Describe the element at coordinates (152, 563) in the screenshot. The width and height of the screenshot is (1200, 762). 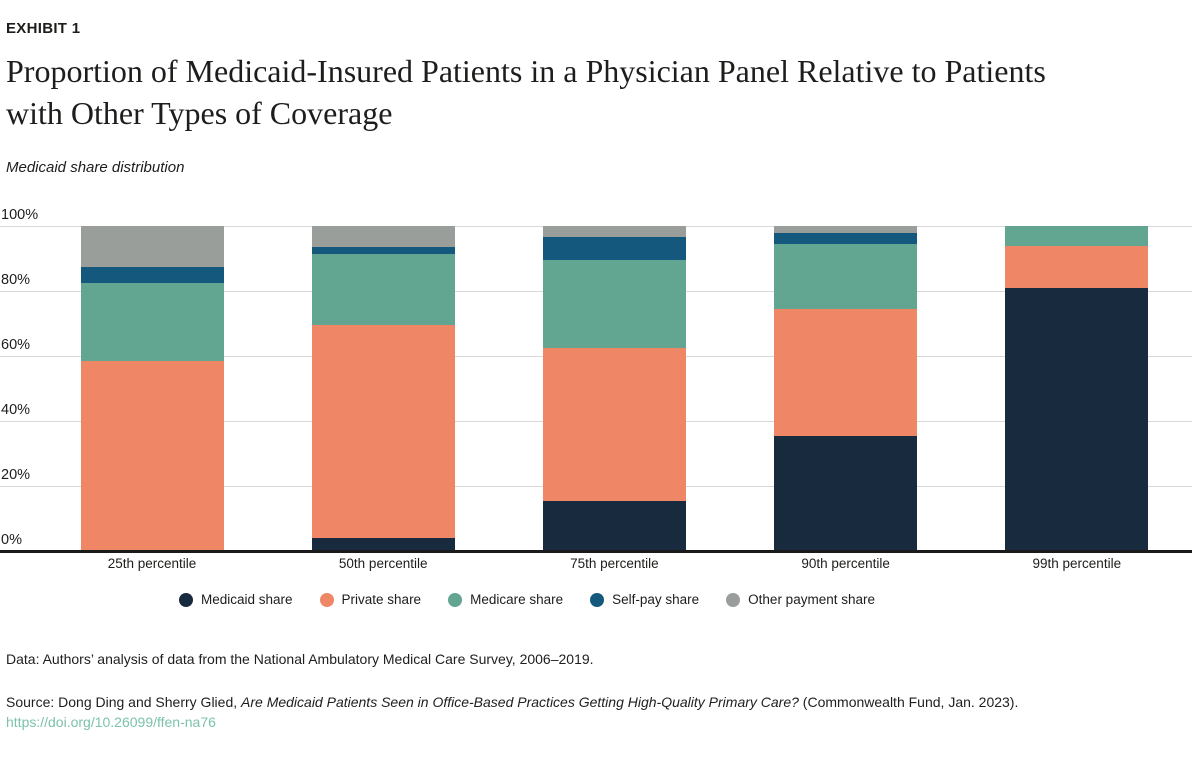
I see `x-tick-label-1: 25th percentile` at that location.